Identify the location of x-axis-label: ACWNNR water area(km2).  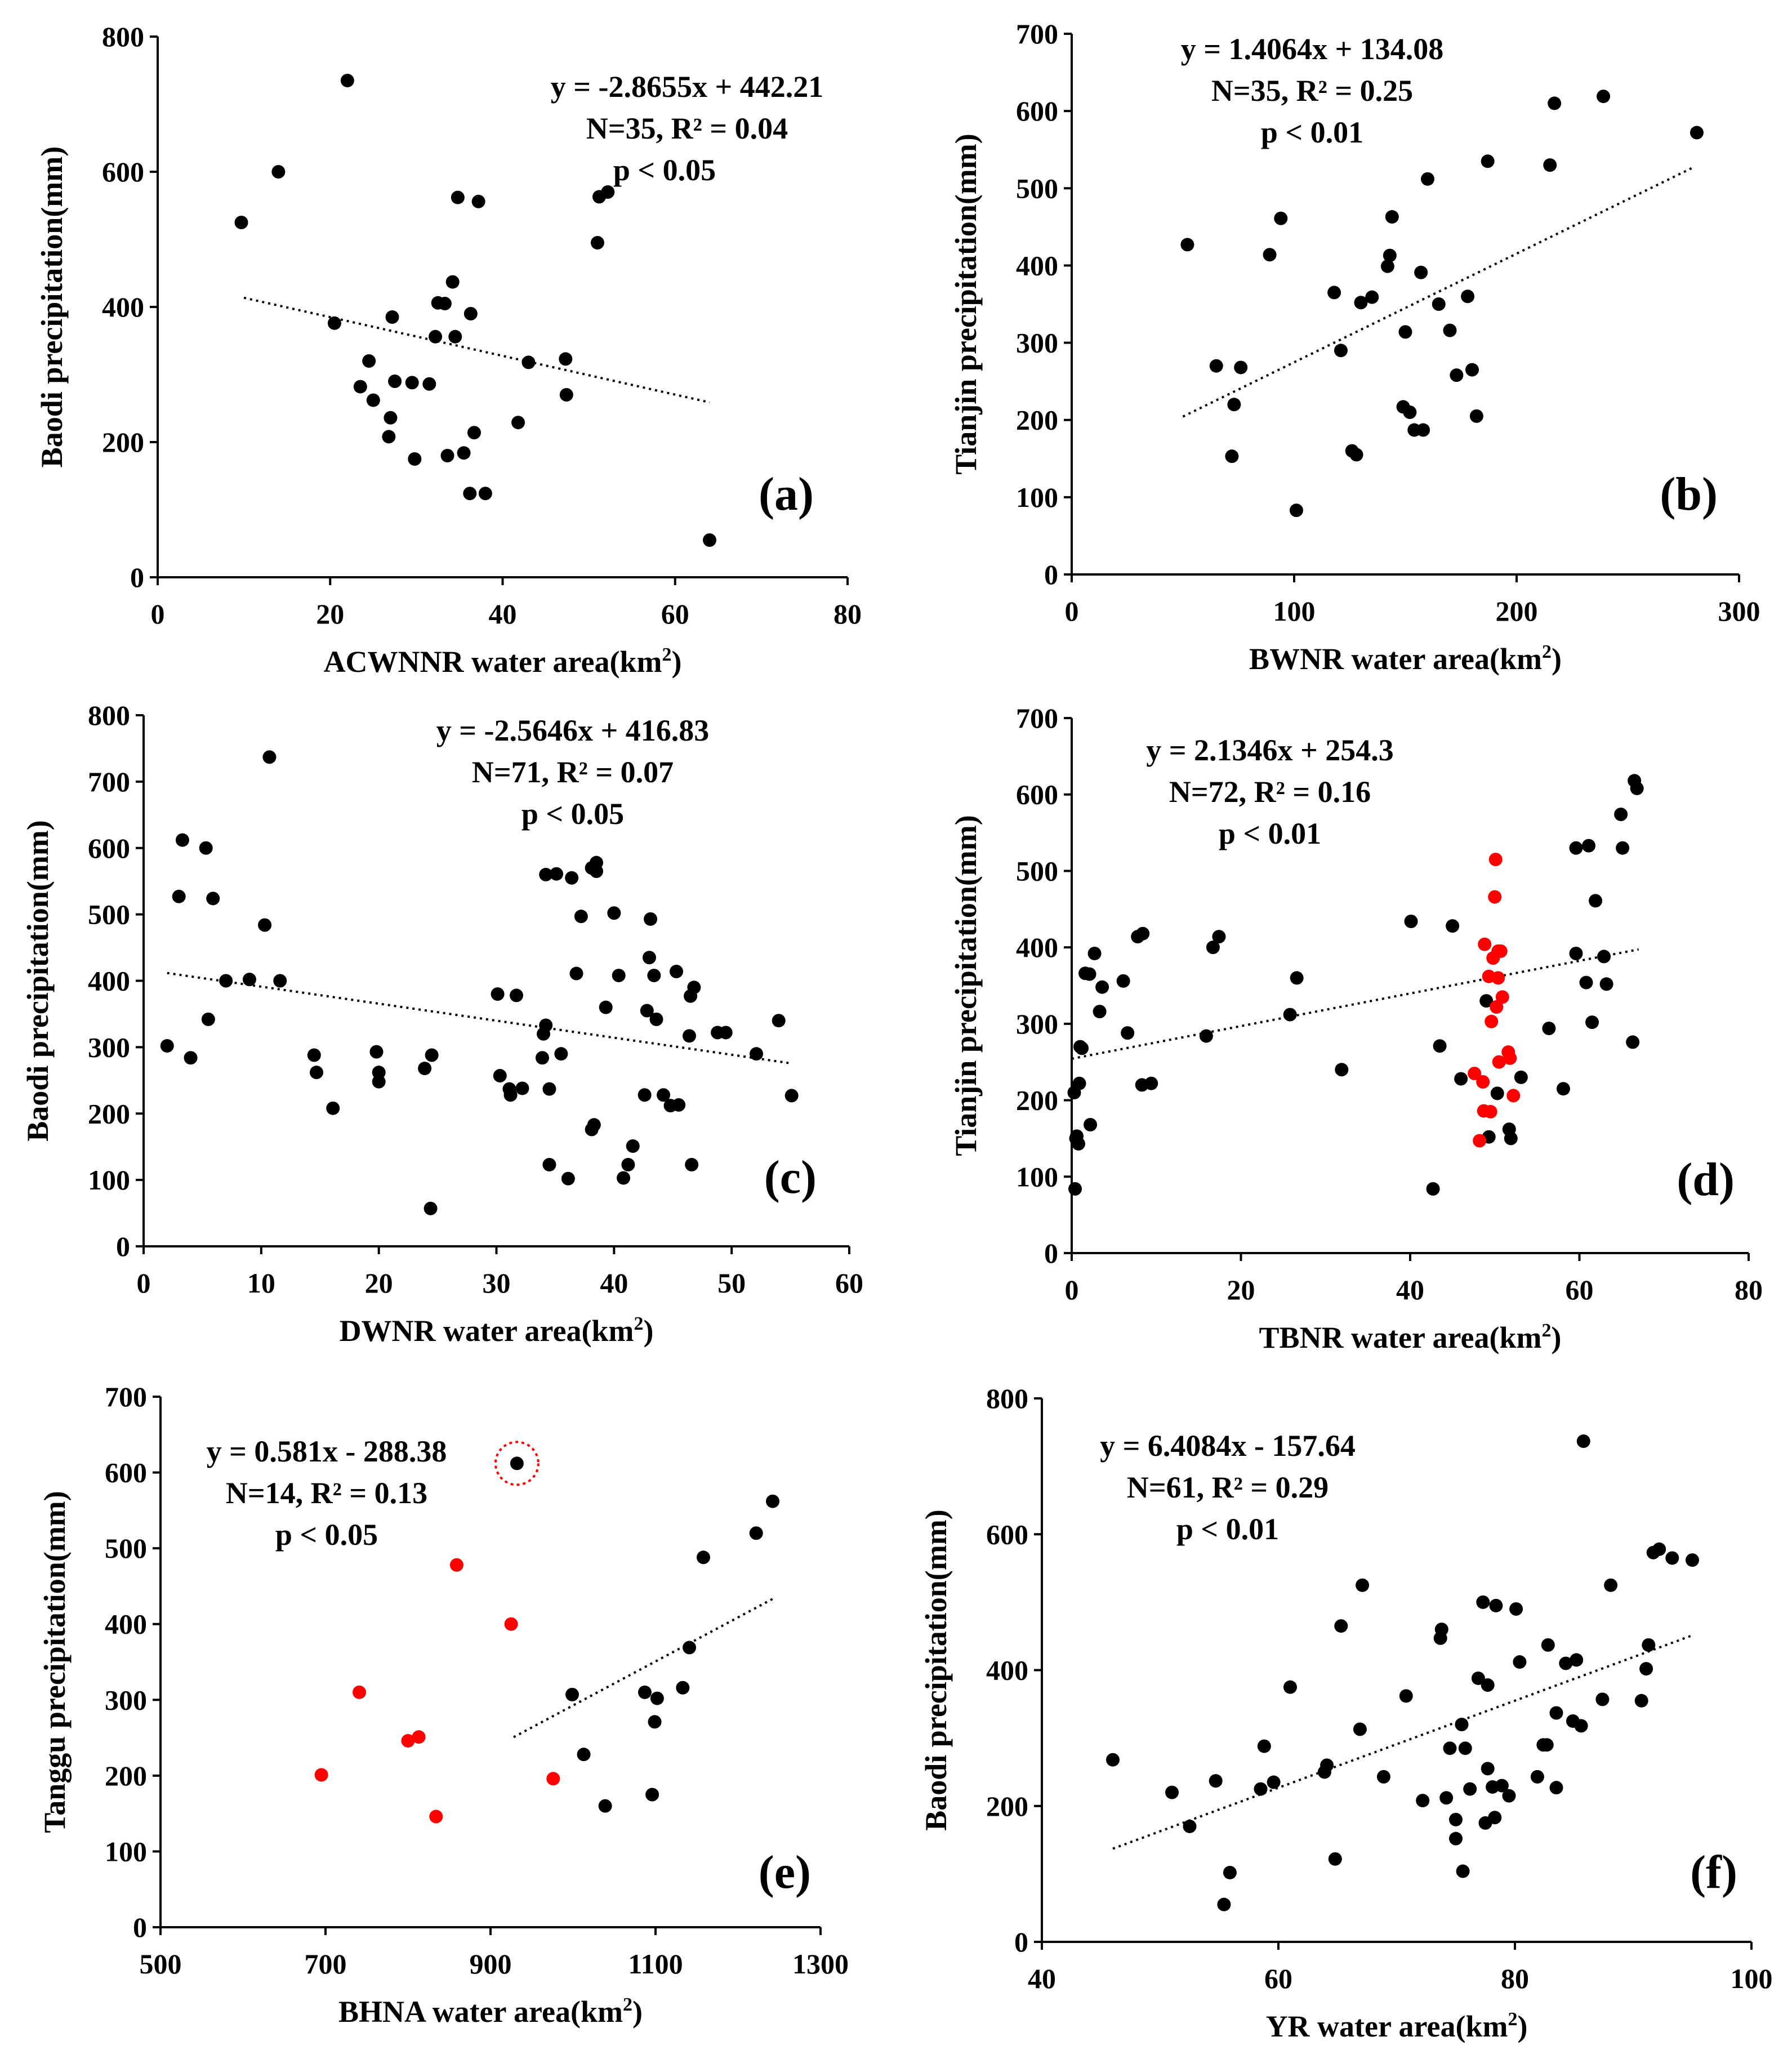
(503, 661).